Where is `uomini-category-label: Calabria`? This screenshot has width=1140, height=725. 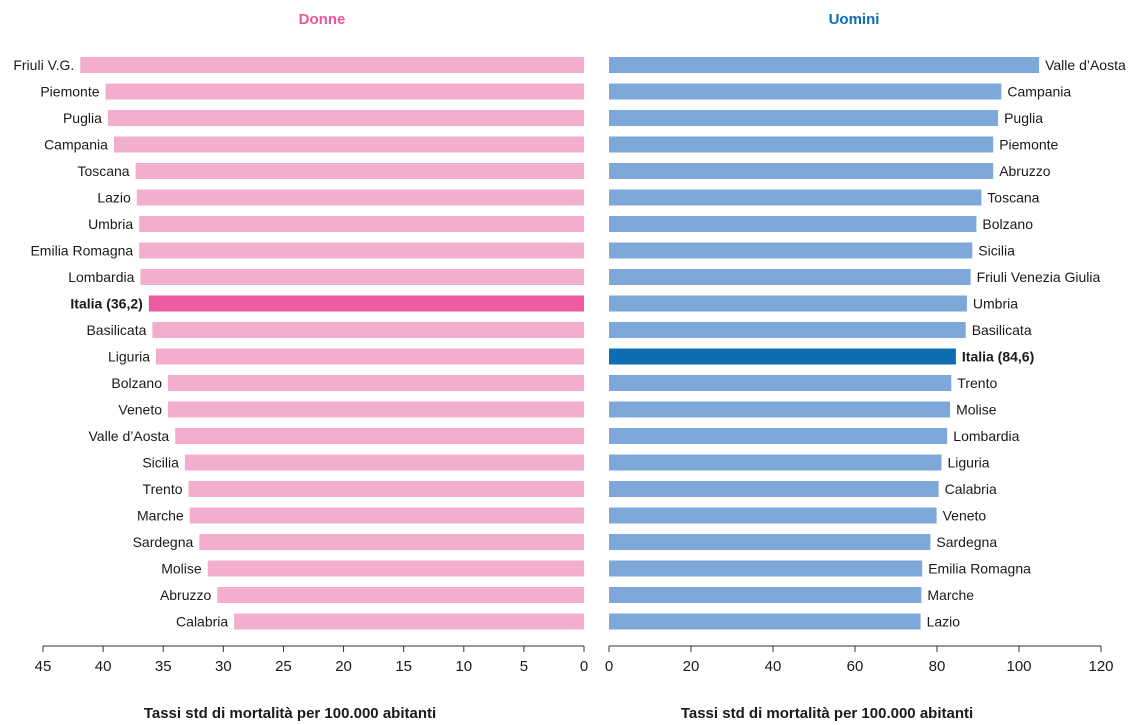
uomini-category-label: Calabria is located at coordinates (971, 489).